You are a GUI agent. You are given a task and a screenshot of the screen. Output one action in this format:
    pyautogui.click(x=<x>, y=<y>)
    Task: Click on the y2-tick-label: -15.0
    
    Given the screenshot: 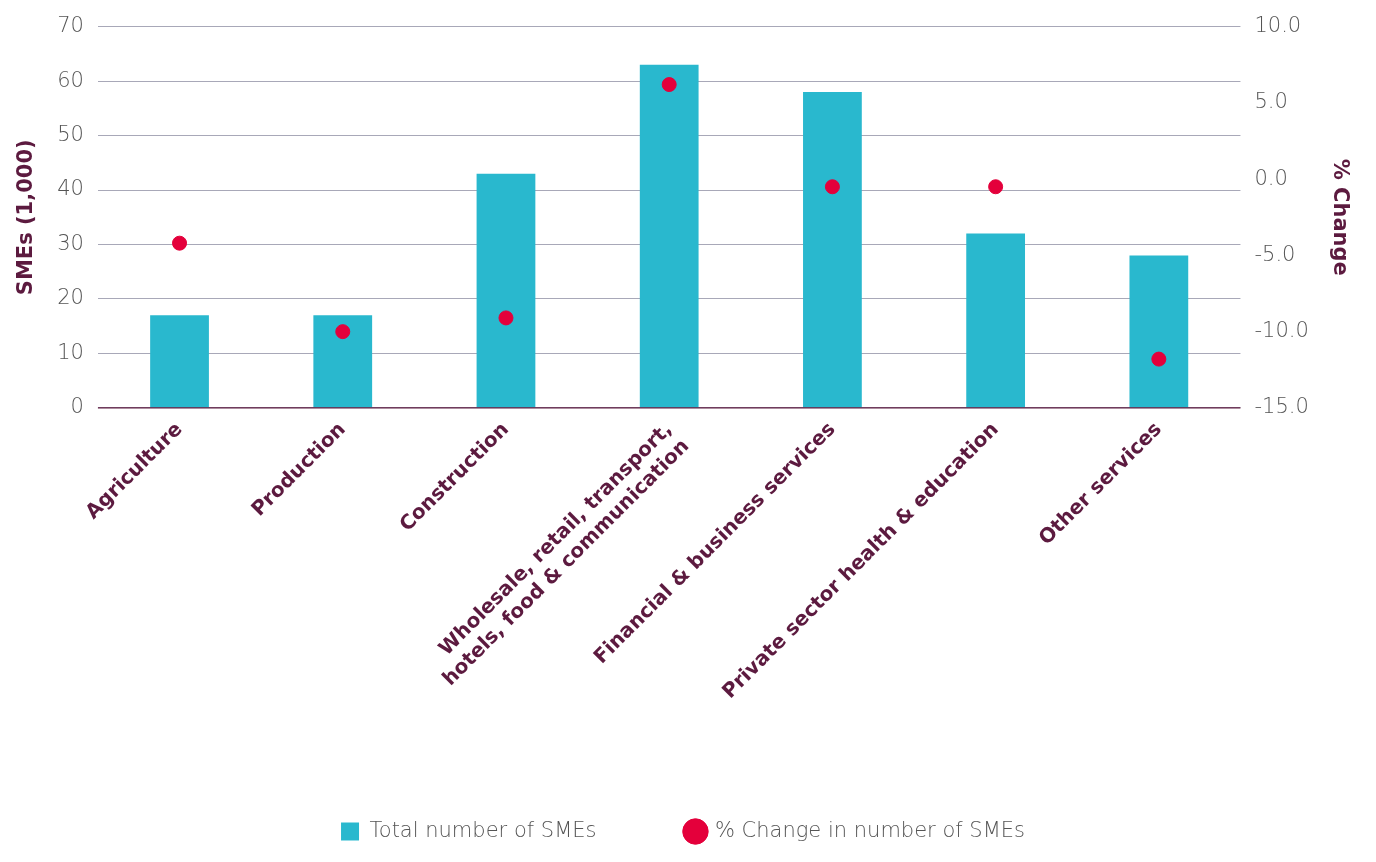 What is the action you would take?
    pyautogui.click(x=1281, y=406)
    